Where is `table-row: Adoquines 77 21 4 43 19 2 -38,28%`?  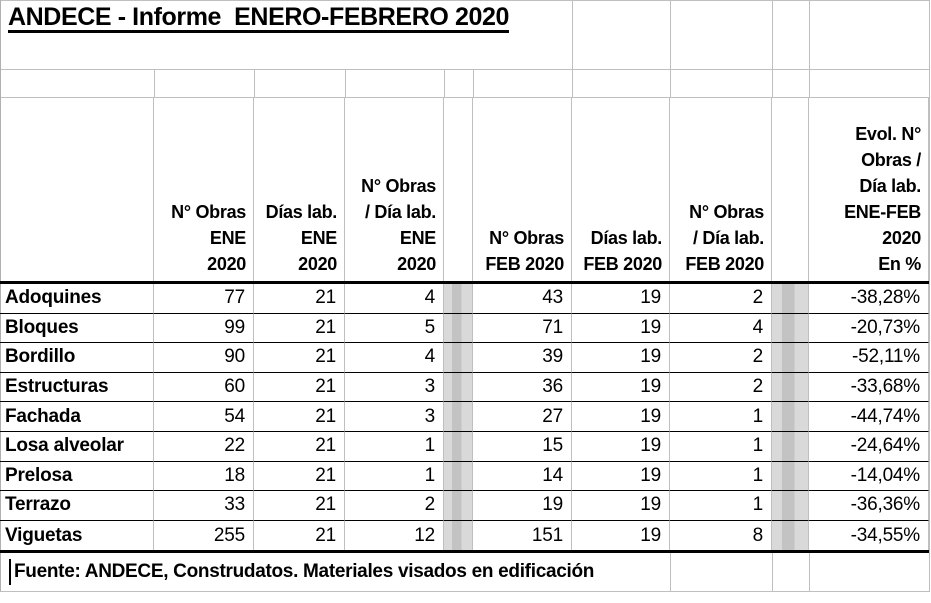 table-row: Adoquines 77 21 4 43 19 2 -38,28% is located at coordinates (464, 299).